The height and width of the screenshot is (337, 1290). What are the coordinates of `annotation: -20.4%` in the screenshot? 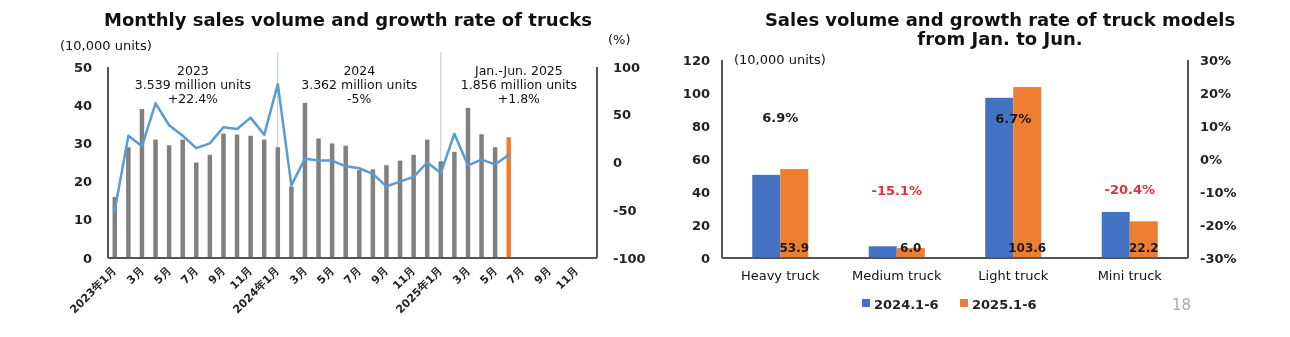 It's located at (1129, 189).